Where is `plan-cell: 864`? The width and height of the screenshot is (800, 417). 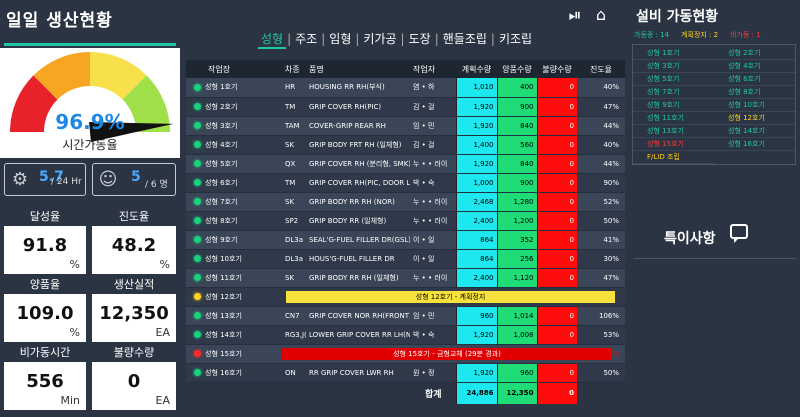
plan-cell: 864 is located at coordinates (476, 240).